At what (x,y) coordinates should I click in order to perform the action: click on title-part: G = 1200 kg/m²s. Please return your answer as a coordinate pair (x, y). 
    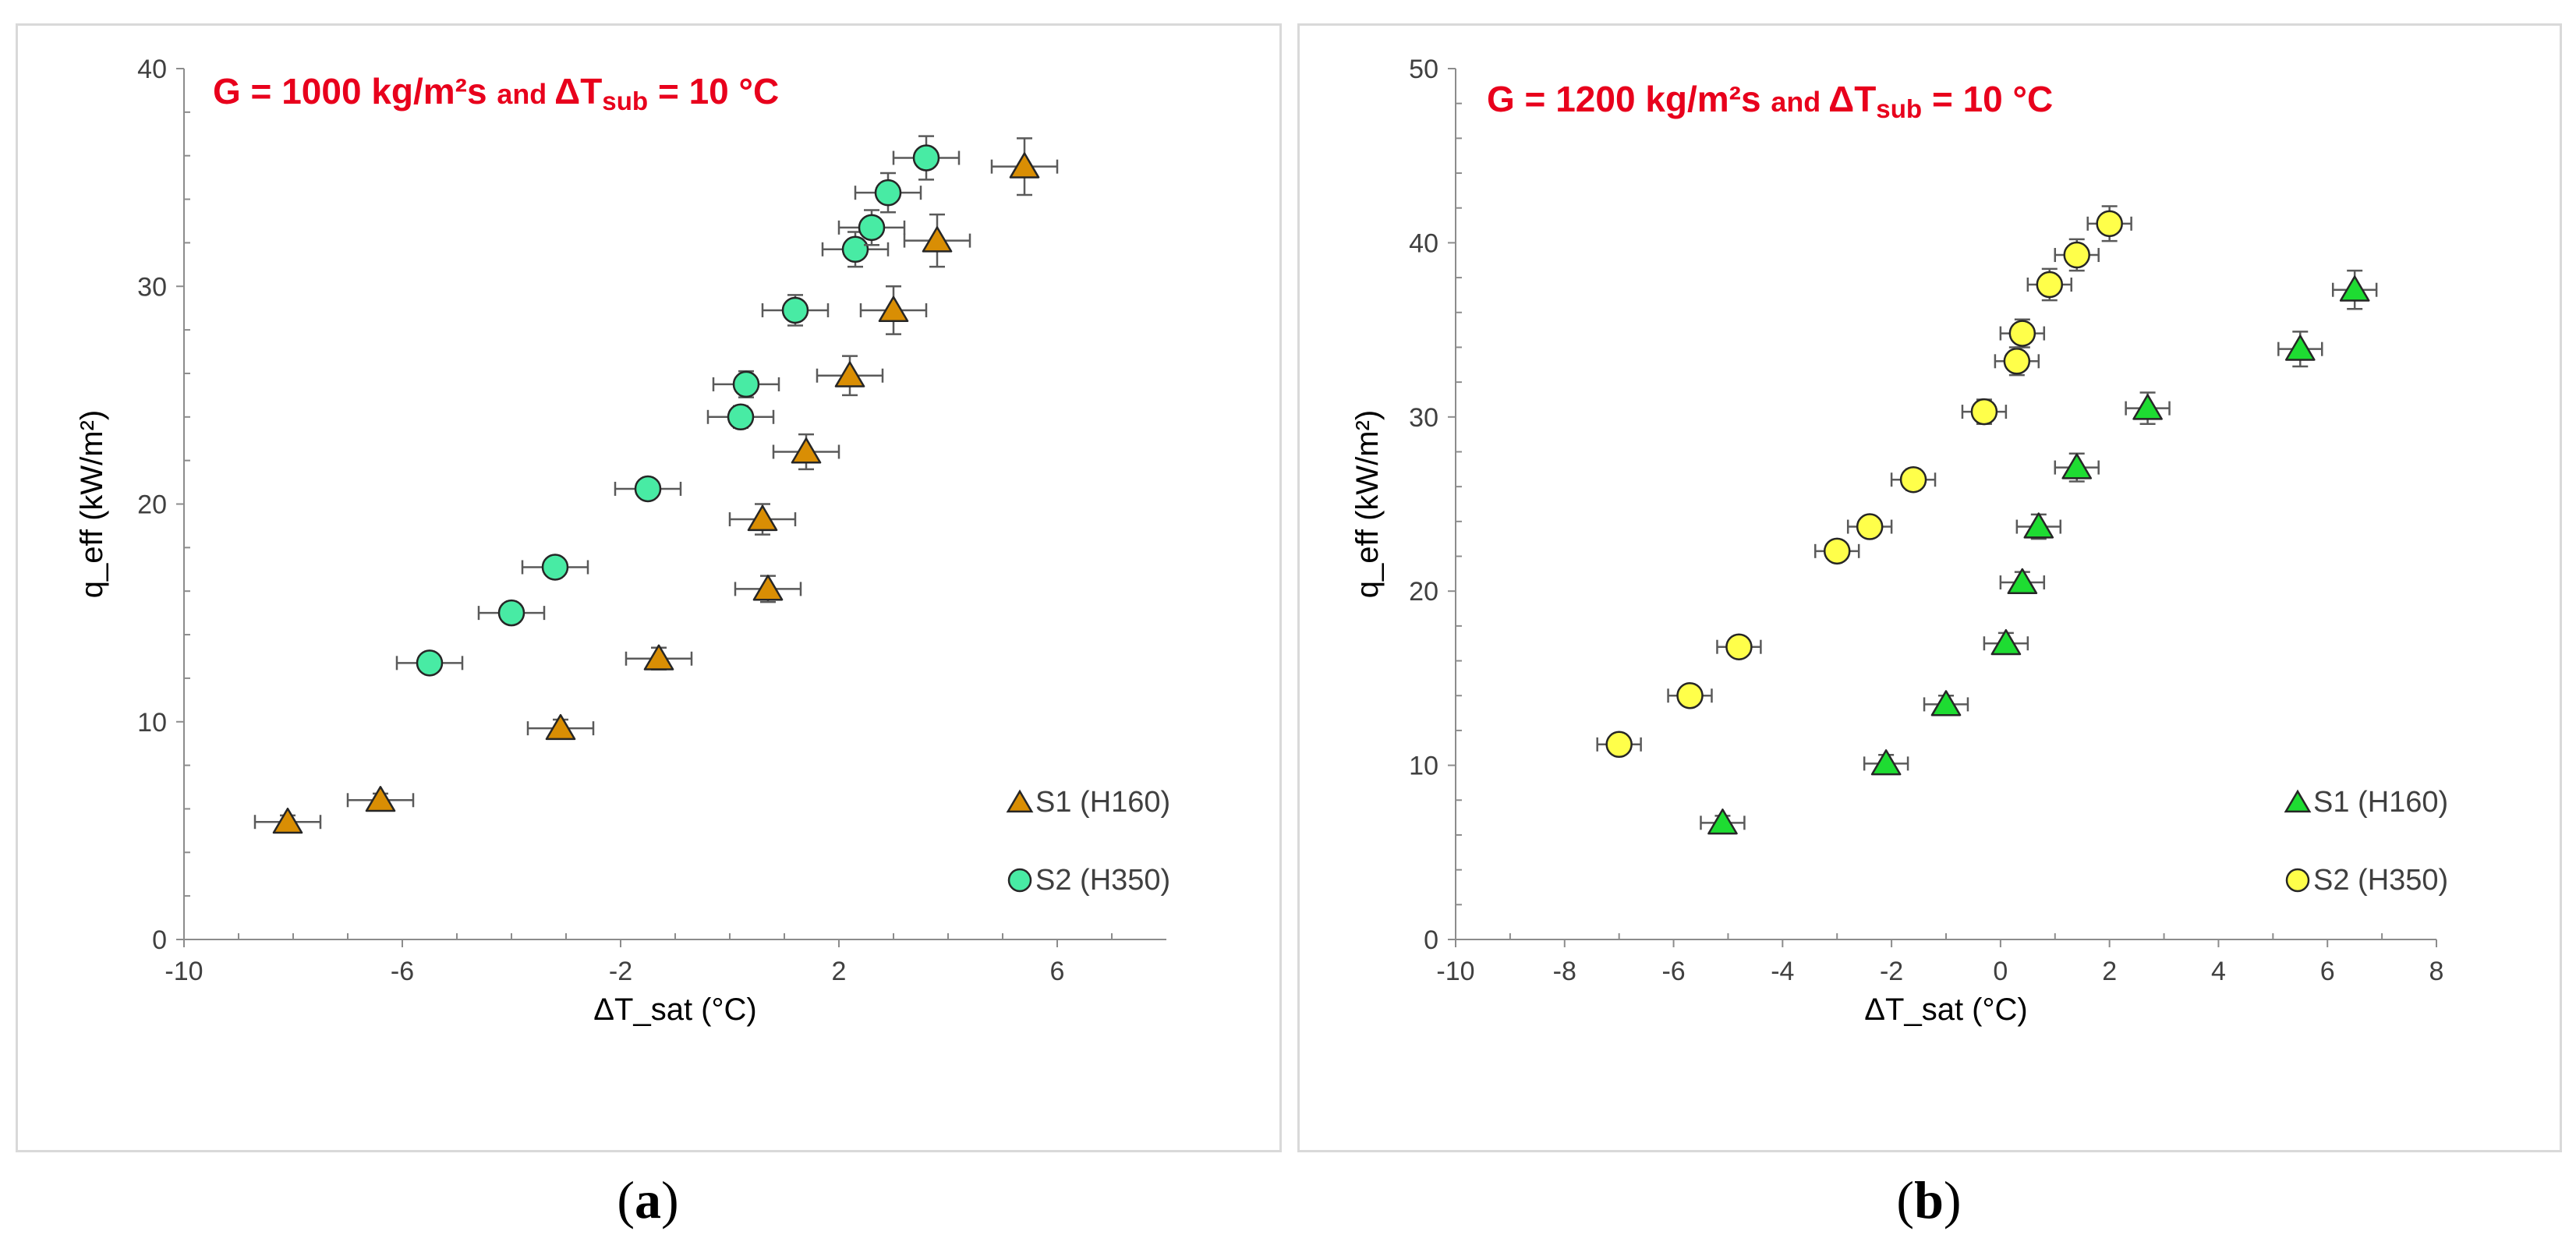
    Looking at the image, I should click on (1629, 99).